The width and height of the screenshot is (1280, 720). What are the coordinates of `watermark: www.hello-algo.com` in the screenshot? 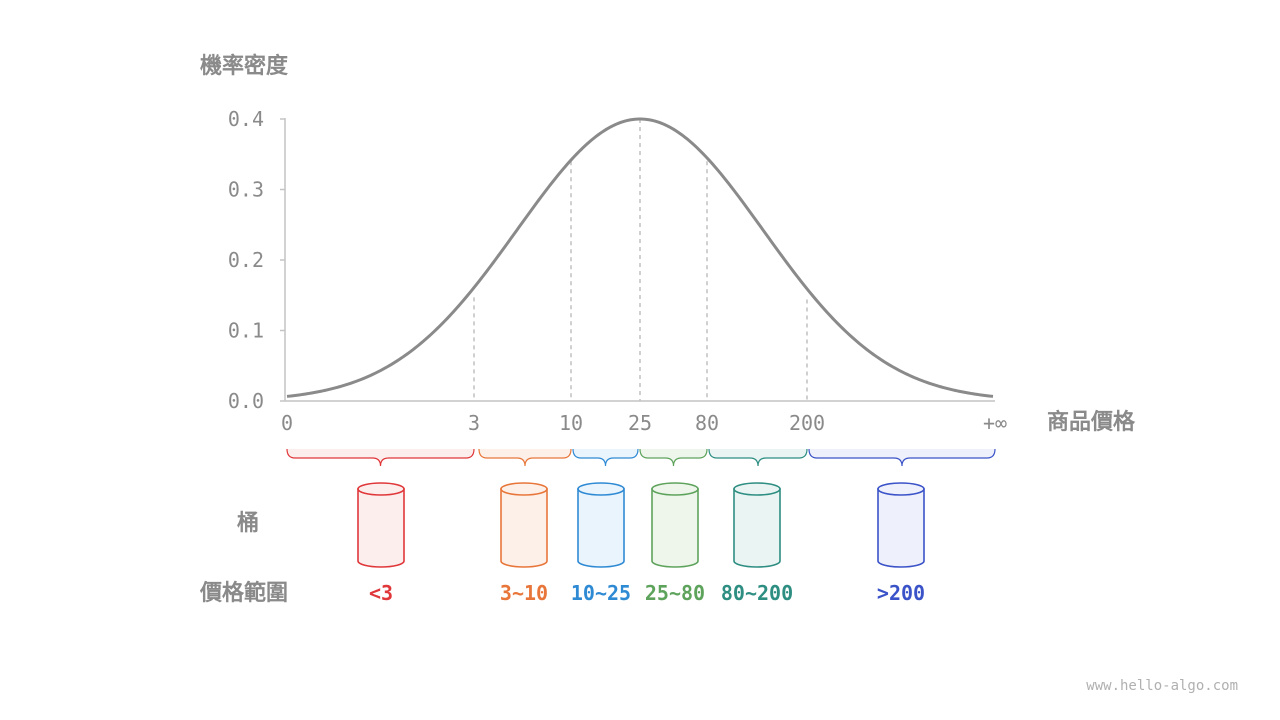 It's located at (1162, 686).